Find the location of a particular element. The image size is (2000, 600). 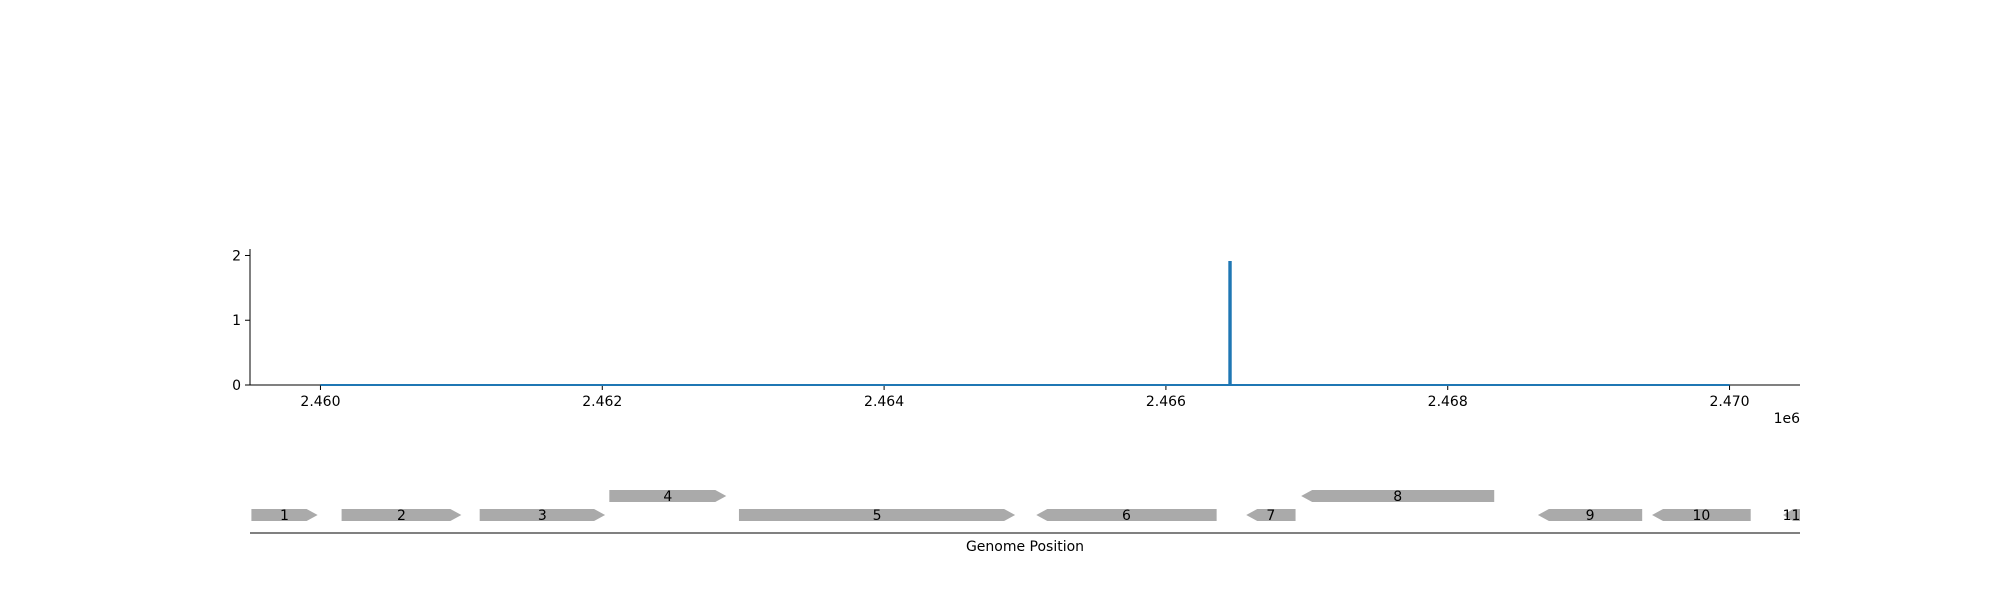

gene-label: 2 is located at coordinates (401, 516).